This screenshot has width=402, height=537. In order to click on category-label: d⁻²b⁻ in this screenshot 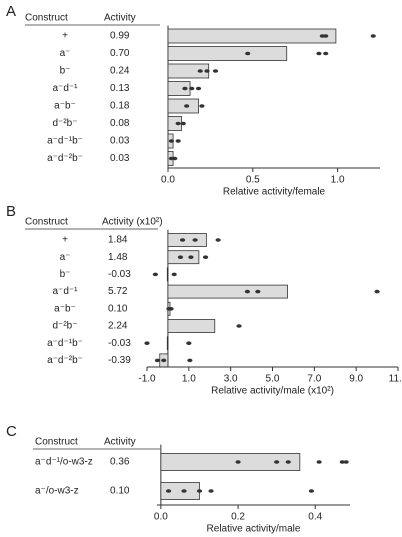, I will do `click(64, 326)`.